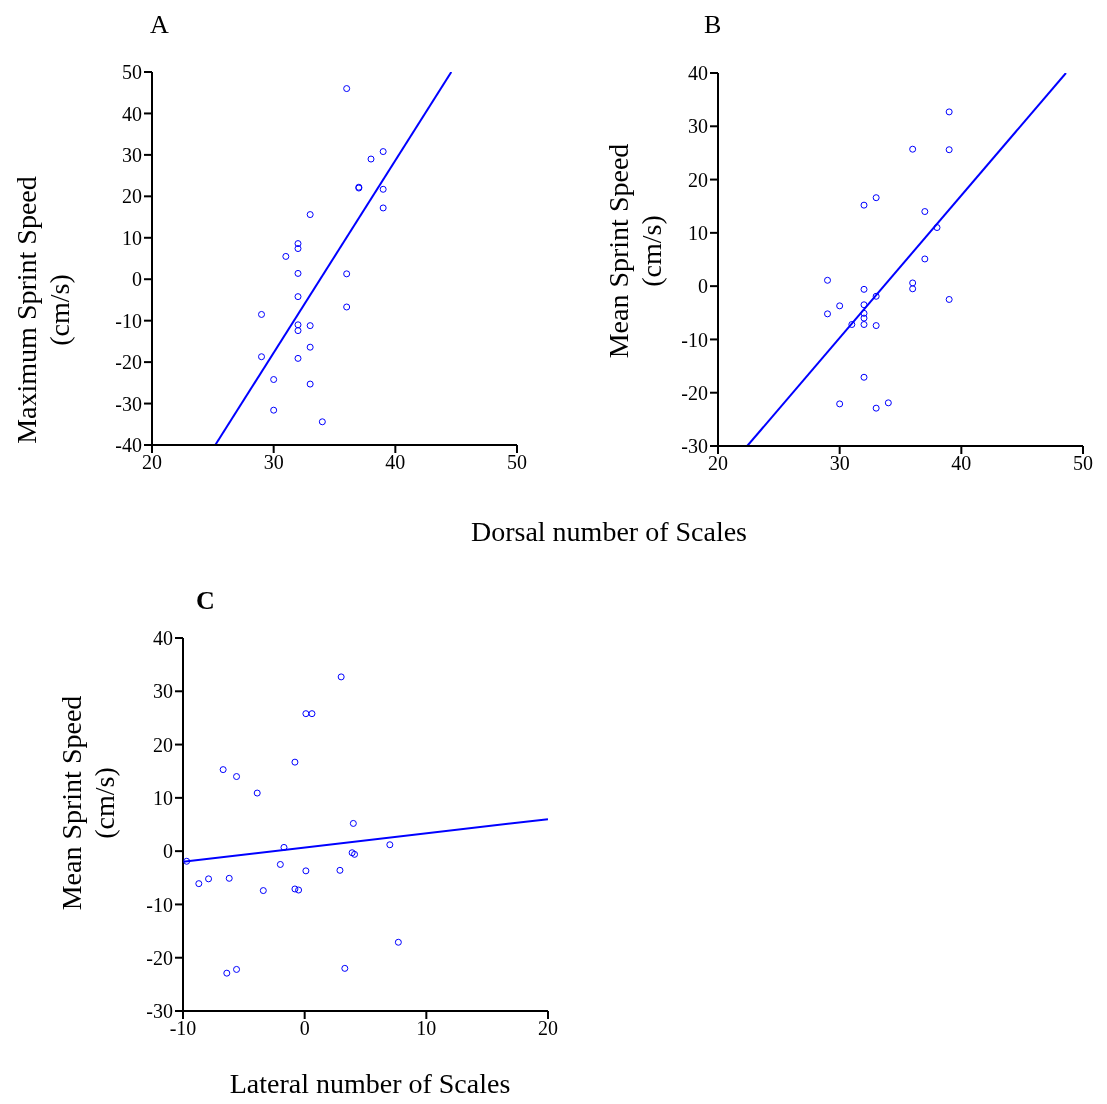  What do you see at coordinates (205, 601) in the screenshot?
I see `chart-title: C` at bounding box center [205, 601].